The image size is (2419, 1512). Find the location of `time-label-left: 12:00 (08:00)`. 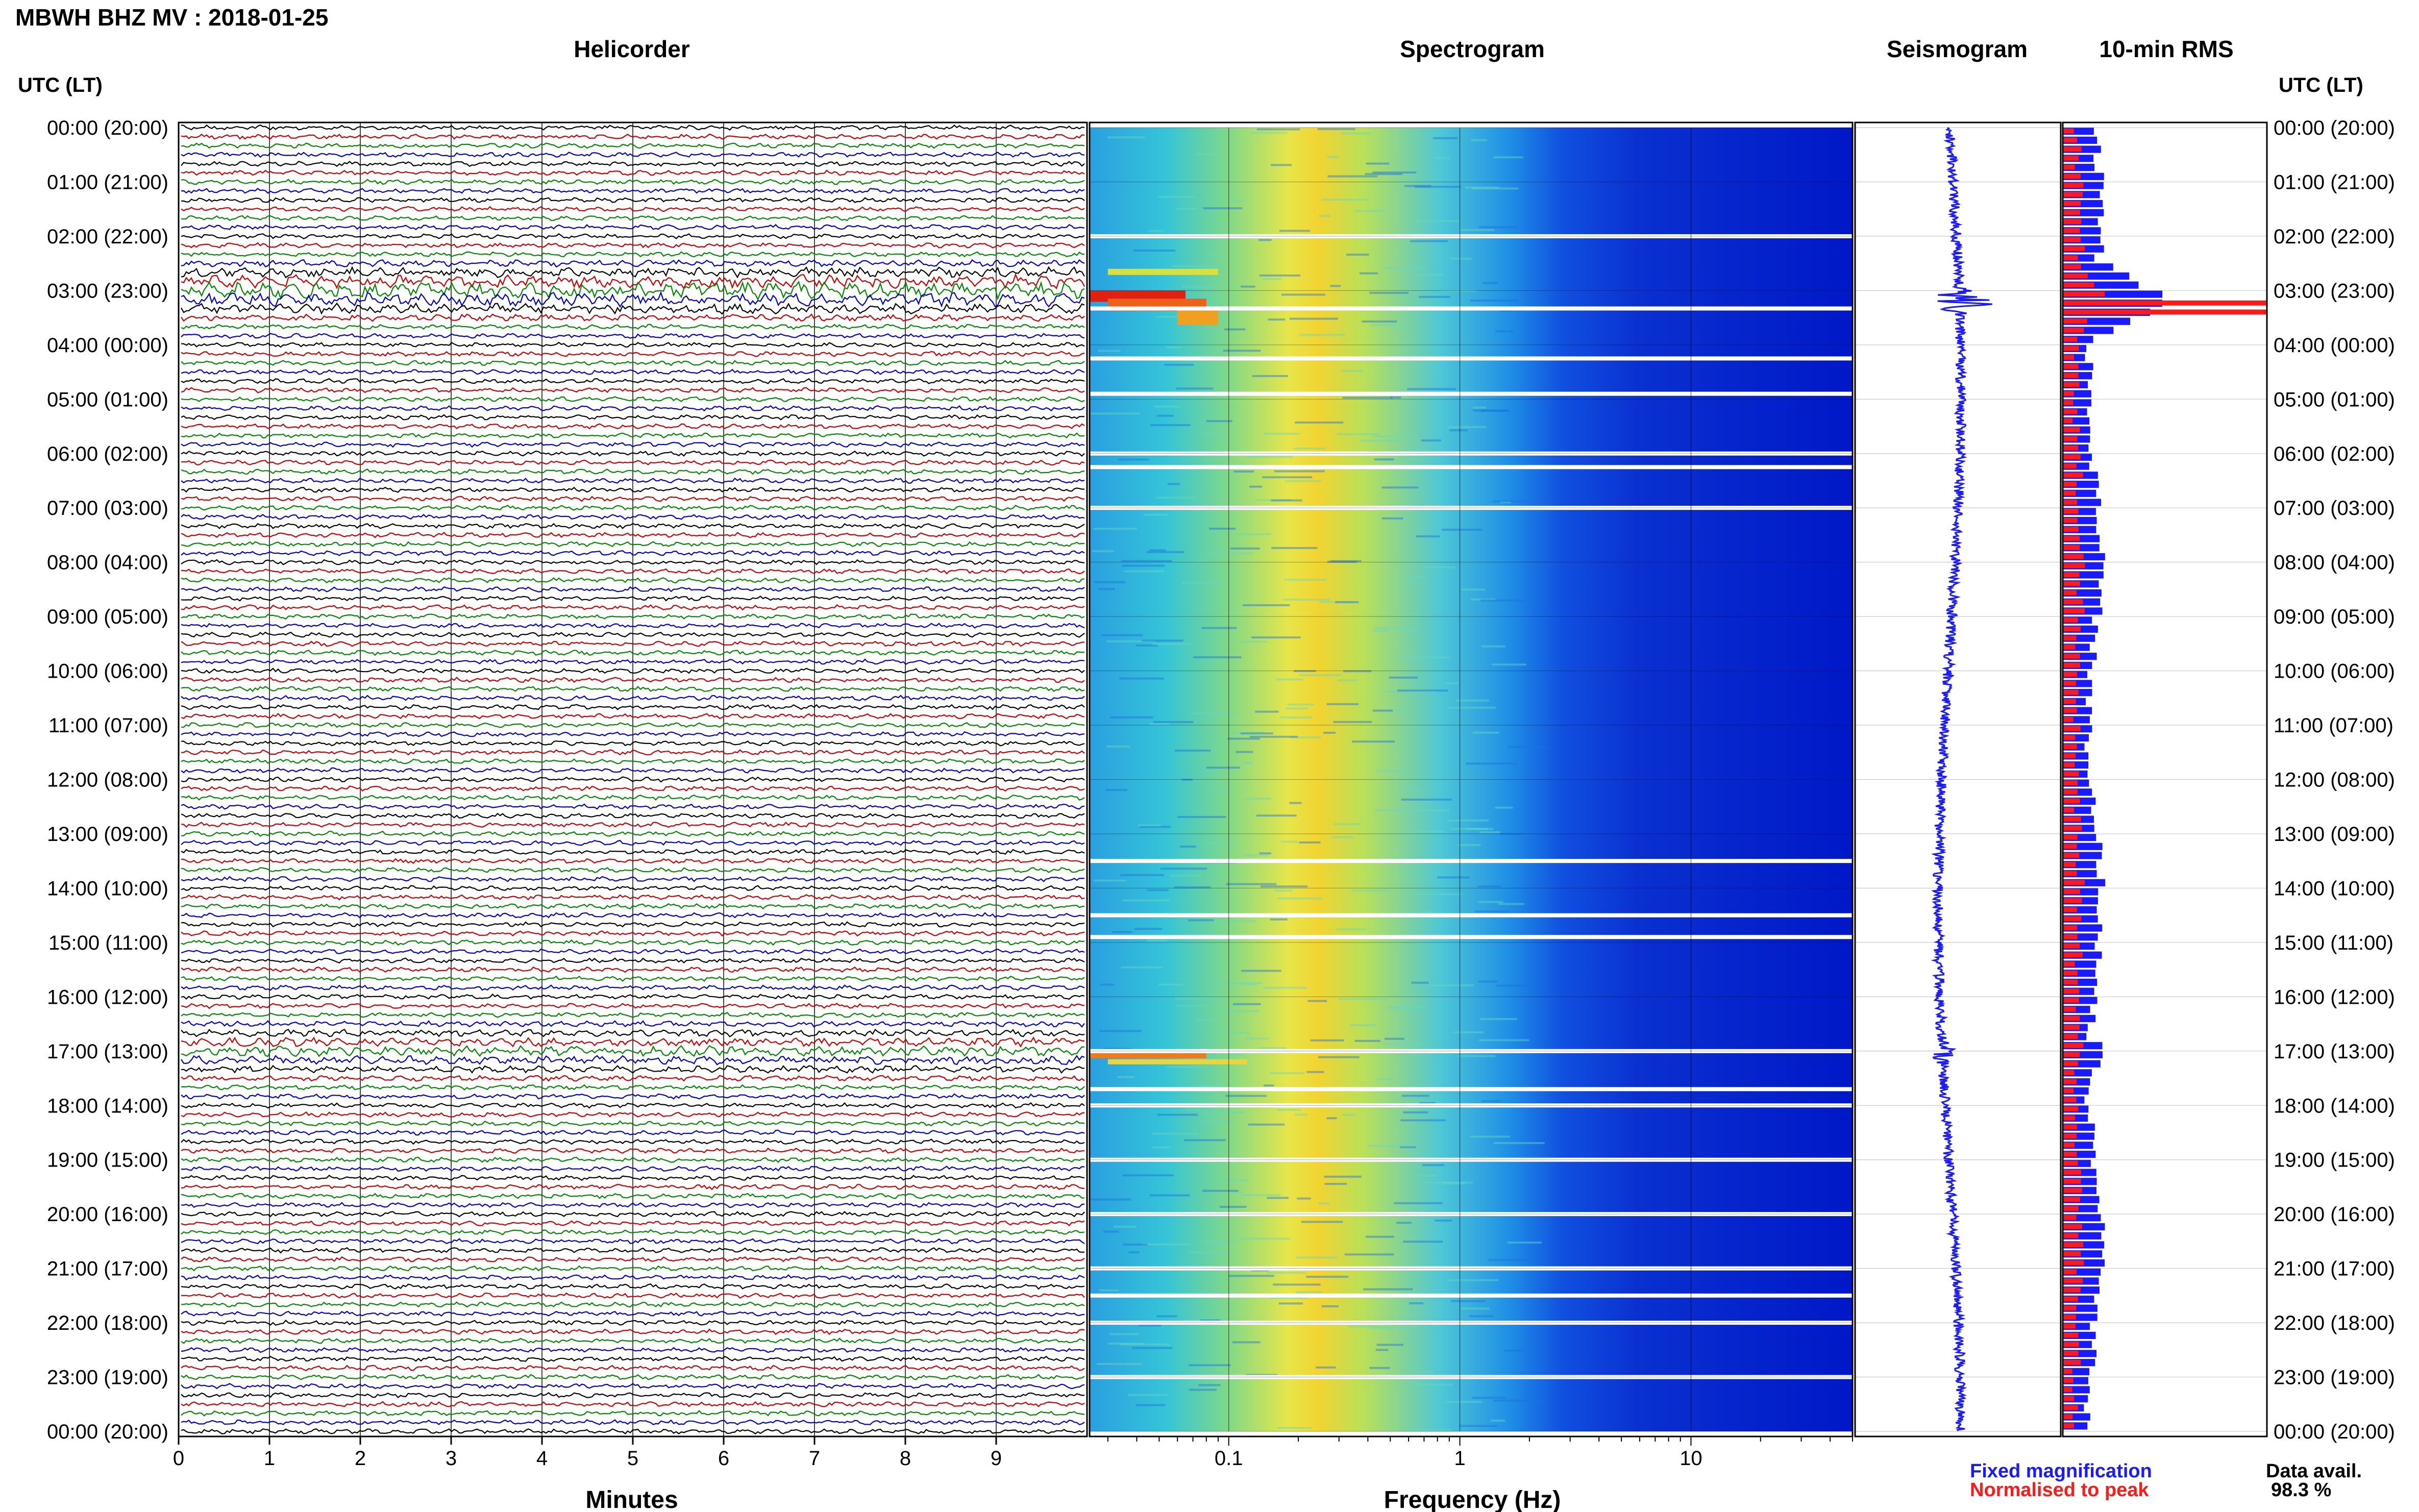

time-label-left: 12:00 (08:00) is located at coordinates (107, 780).